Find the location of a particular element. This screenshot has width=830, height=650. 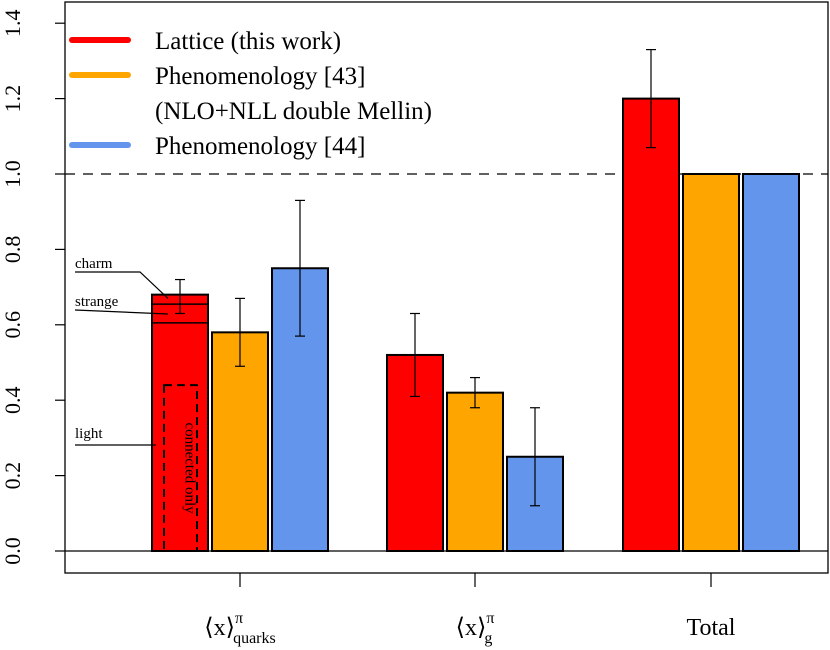

y-tick-label: 0.2 is located at coordinates (12, 476).